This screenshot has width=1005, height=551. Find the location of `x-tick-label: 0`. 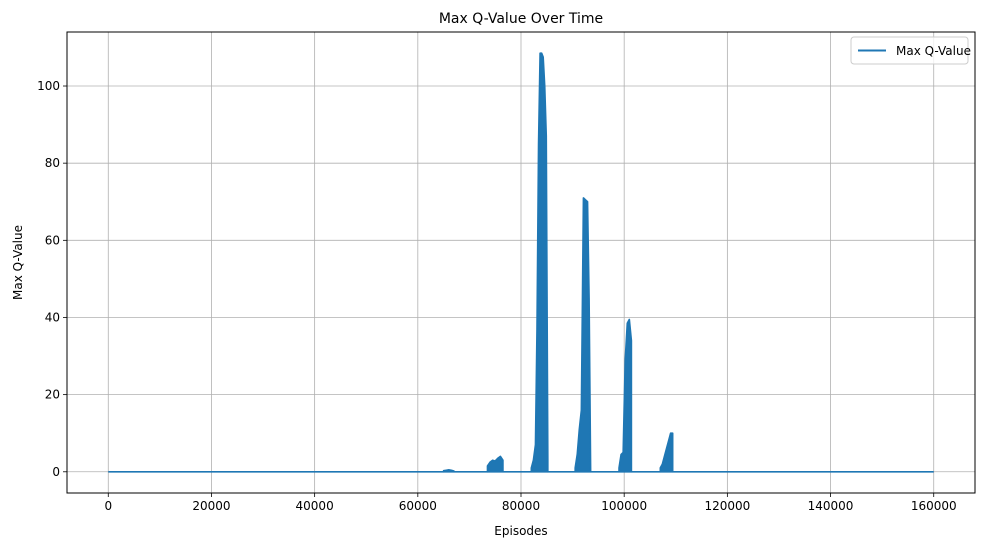

x-tick-label: 0 is located at coordinates (108, 506).